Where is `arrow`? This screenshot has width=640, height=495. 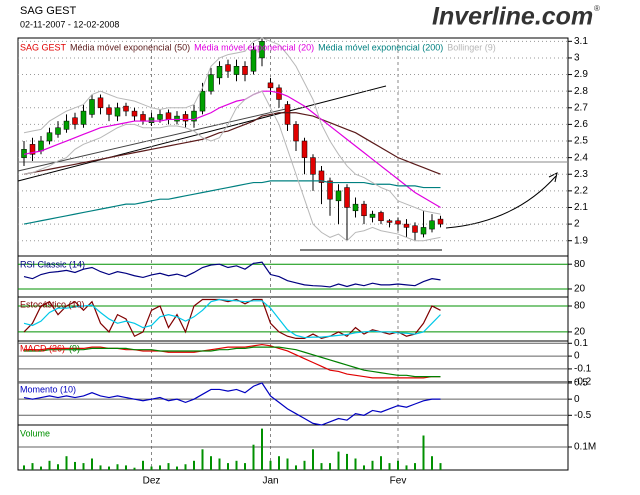 arrow is located at coordinates (501, 202).